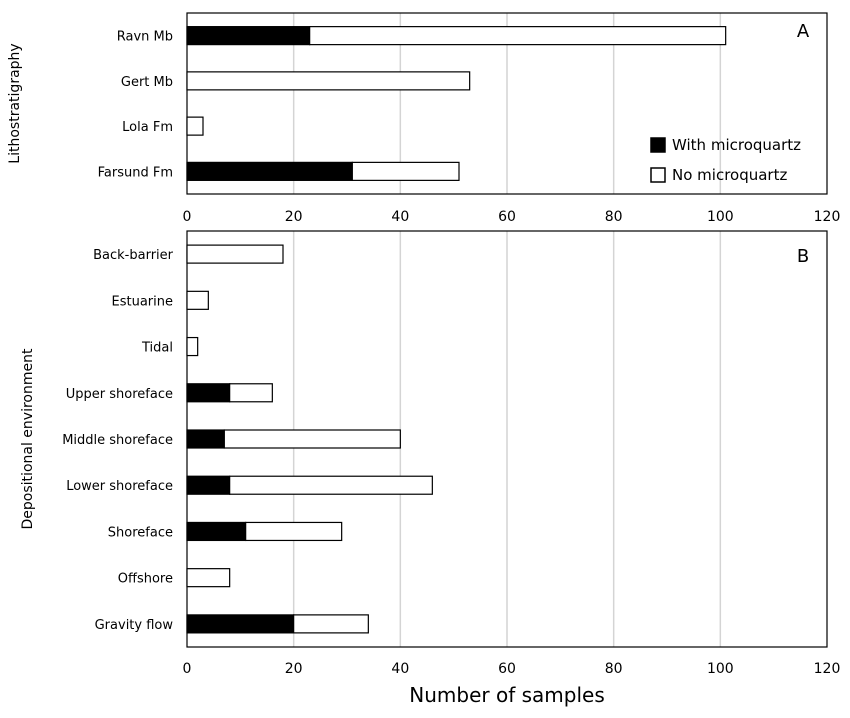 The height and width of the screenshot is (718, 850). Describe the element at coordinates (312, 439) in the screenshot. I see `bar-middle-shoreface-no-microquartz` at that location.